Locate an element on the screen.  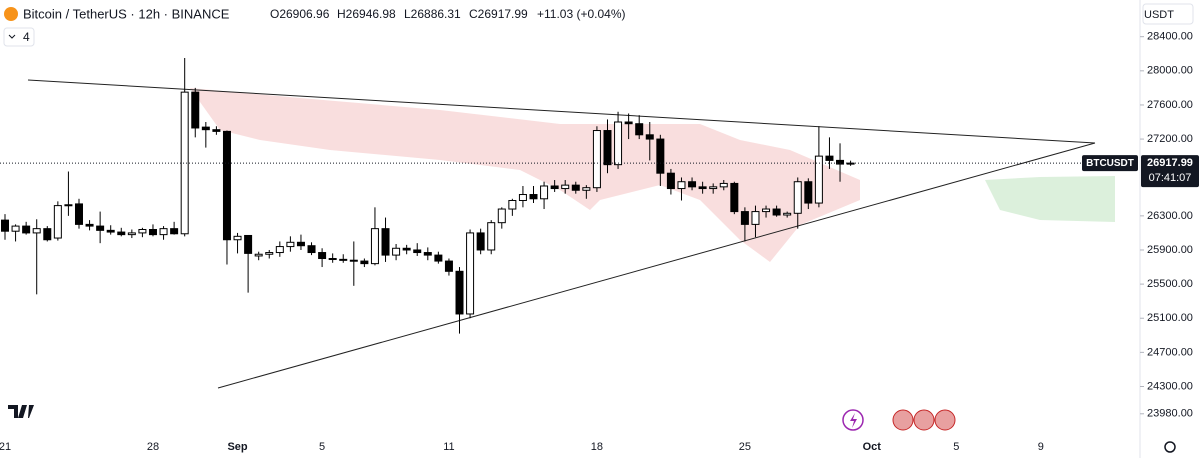
coin-icon is located at coordinates (11, 14).